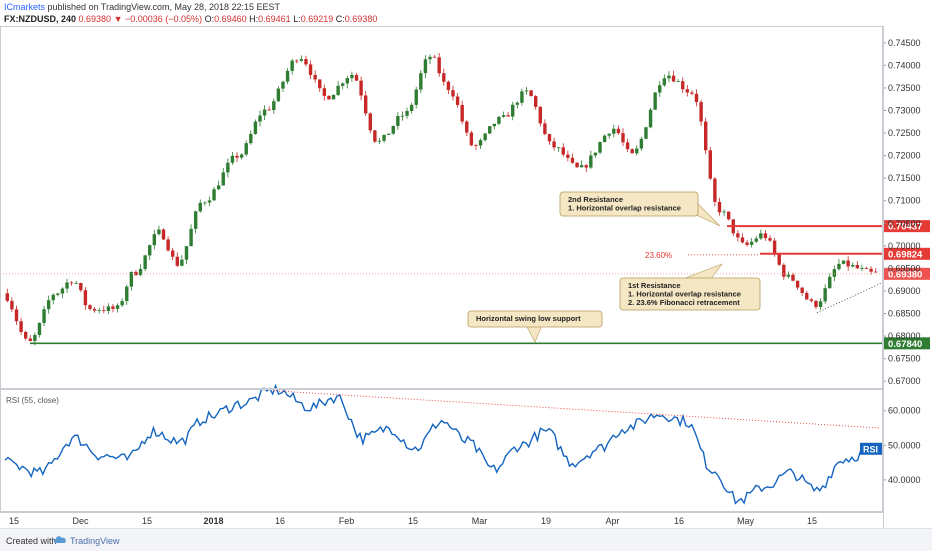 The height and width of the screenshot is (551, 932). I want to click on high-label: H:, so click(254, 19).